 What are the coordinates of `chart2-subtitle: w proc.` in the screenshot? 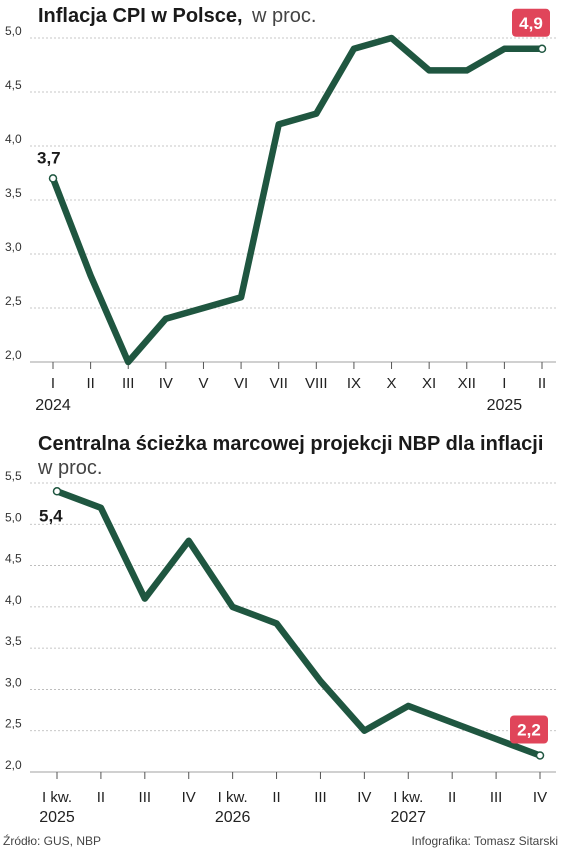 It's located at (69, 468).